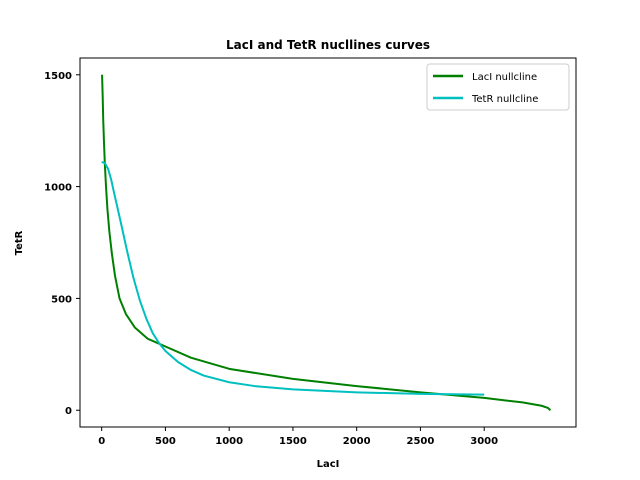  What do you see at coordinates (19, 242) in the screenshot?
I see `y-axis-label: TetR` at bounding box center [19, 242].